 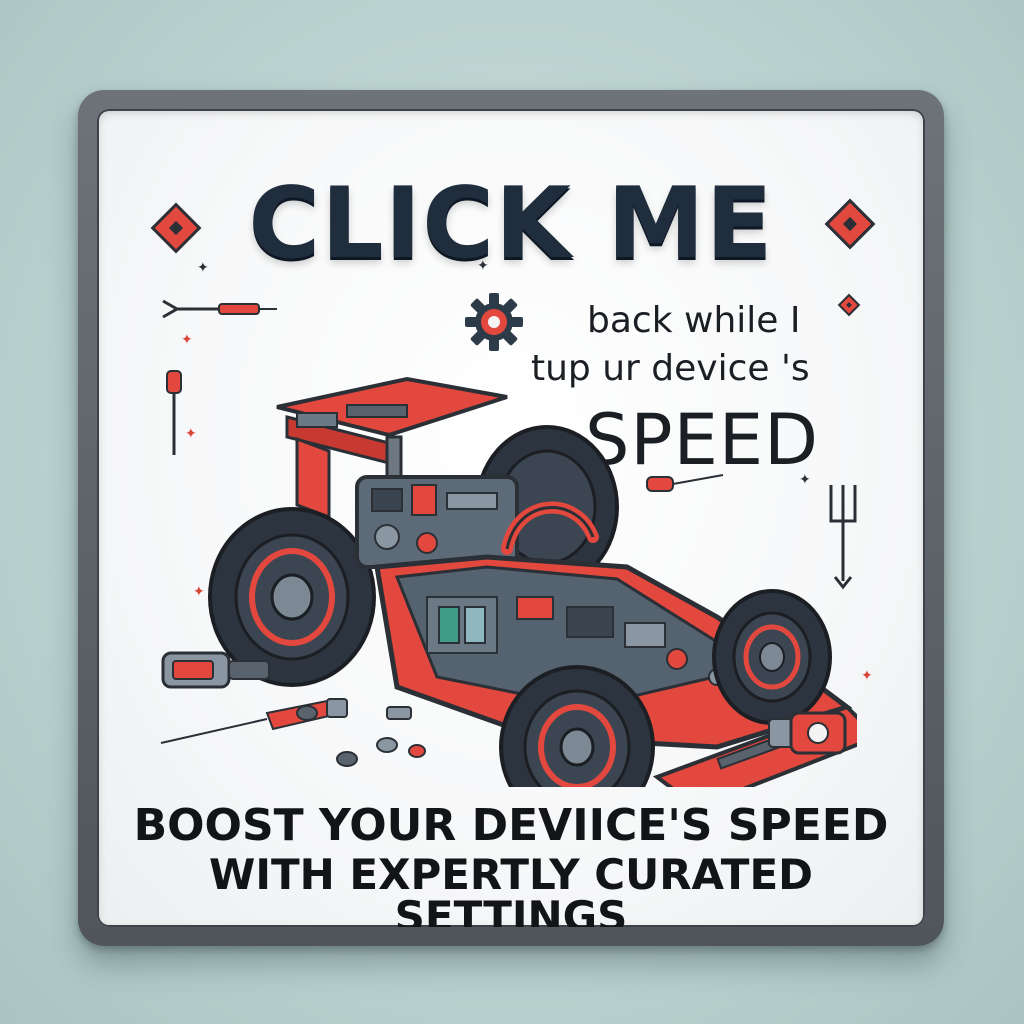 What do you see at coordinates (702, 440) in the screenshot?
I see `tagline-speed: SPEED` at bounding box center [702, 440].